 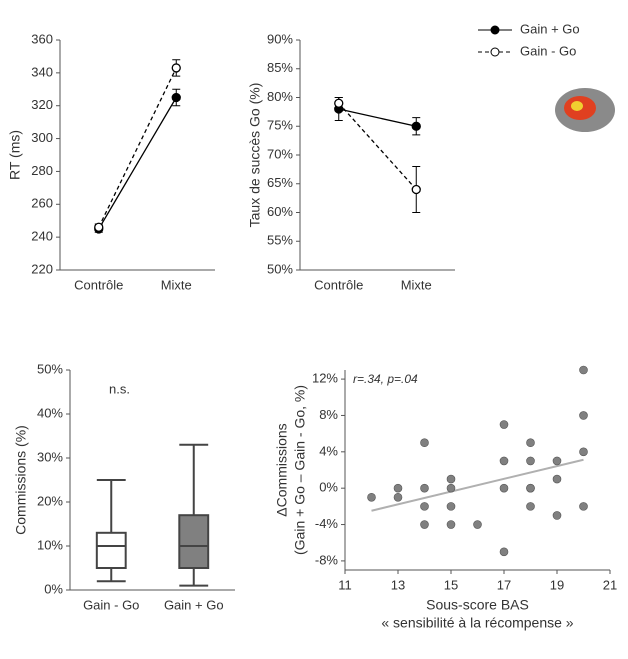 I want to click on y-tick-label: 65%, so click(x=280, y=182).